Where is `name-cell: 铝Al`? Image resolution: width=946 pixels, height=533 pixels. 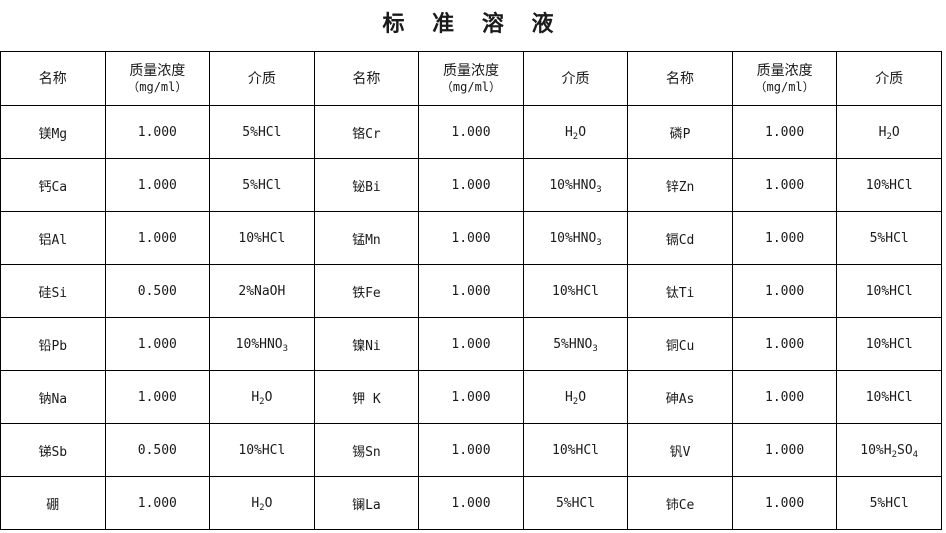 name-cell: 铝Al is located at coordinates (53, 238).